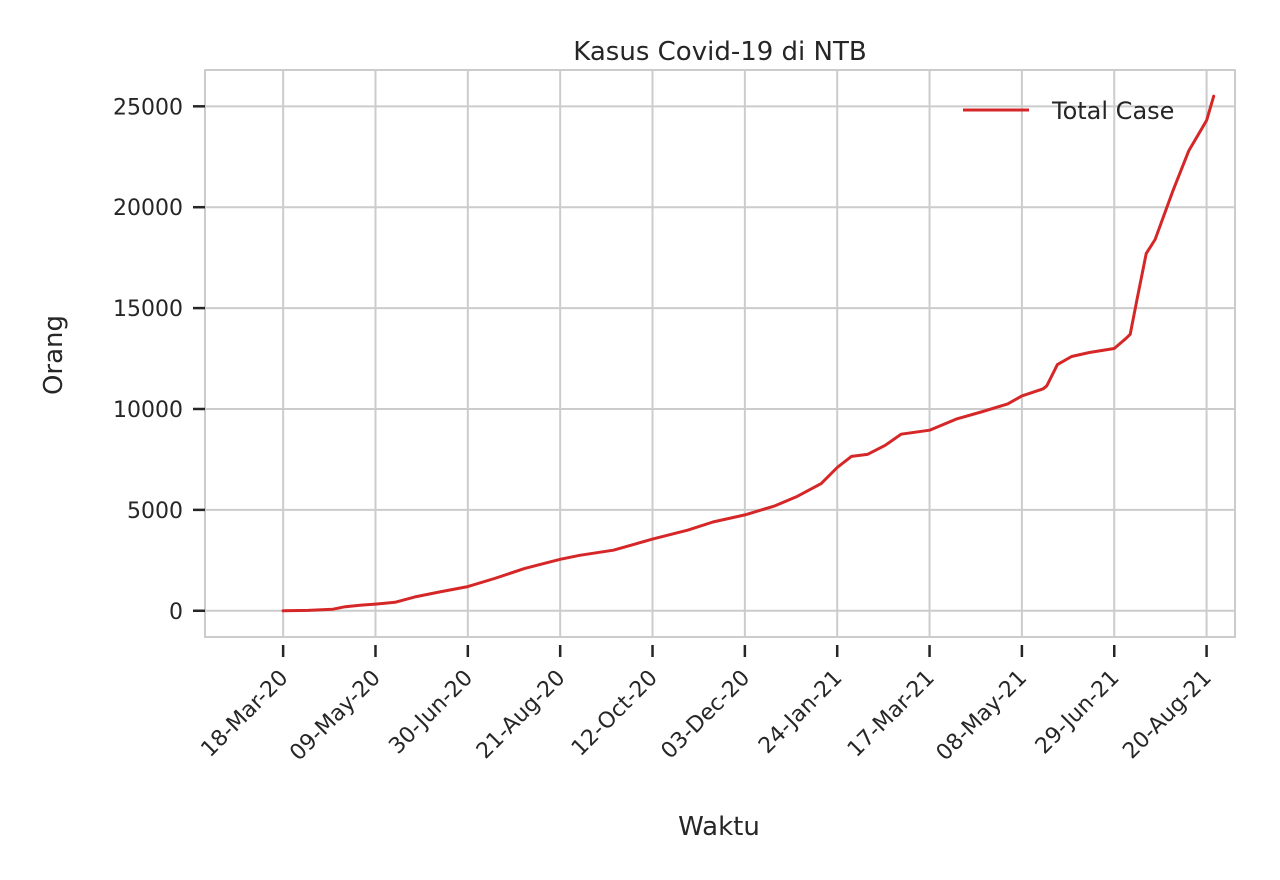 This screenshot has height=880, width=1280. I want to click on x-tick-label: 03-Dec-20, so click(706, 715).